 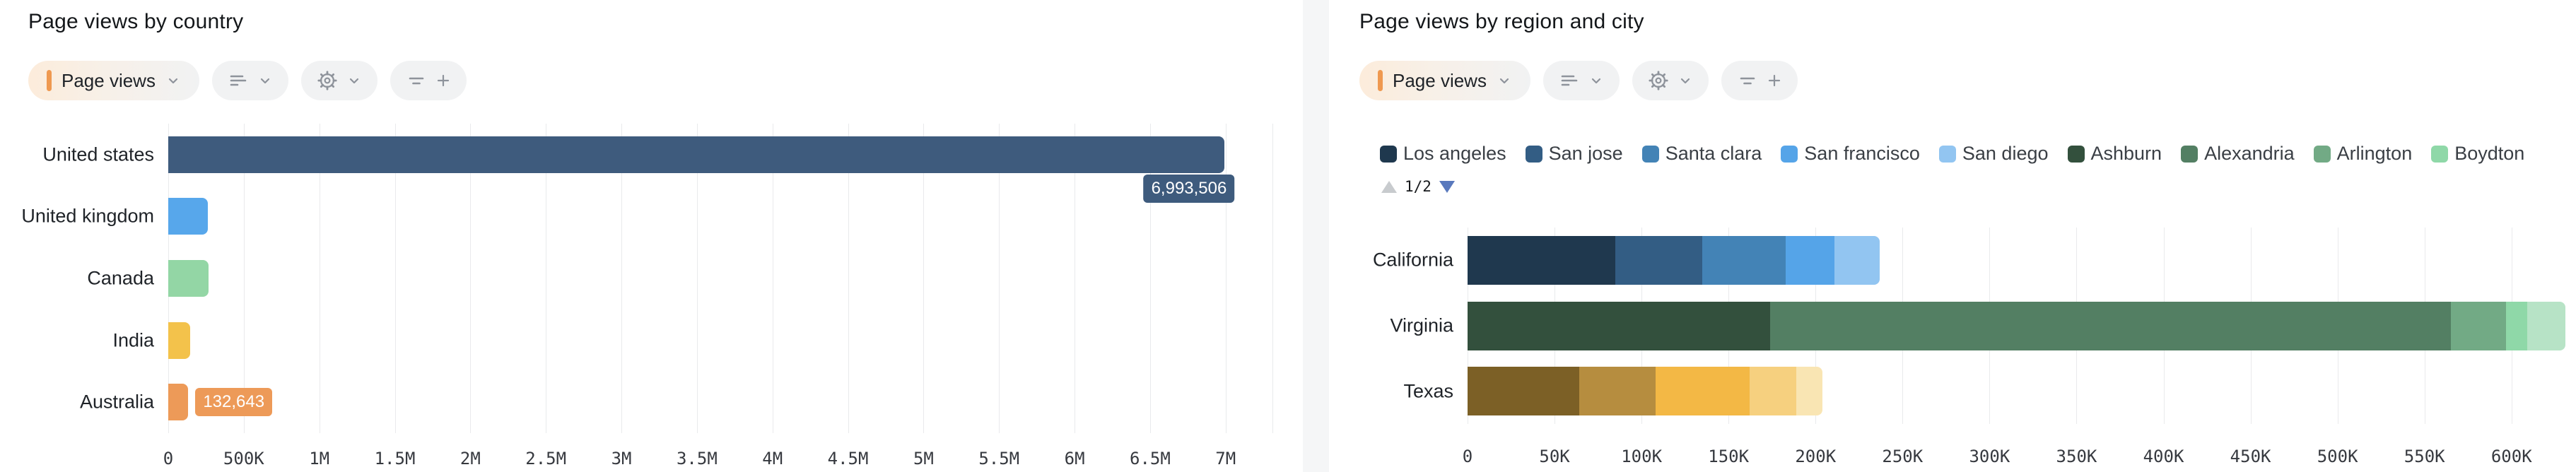 What do you see at coordinates (1570, 80) in the screenshot?
I see `text-lines-icon` at bounding box center [1570, 80].